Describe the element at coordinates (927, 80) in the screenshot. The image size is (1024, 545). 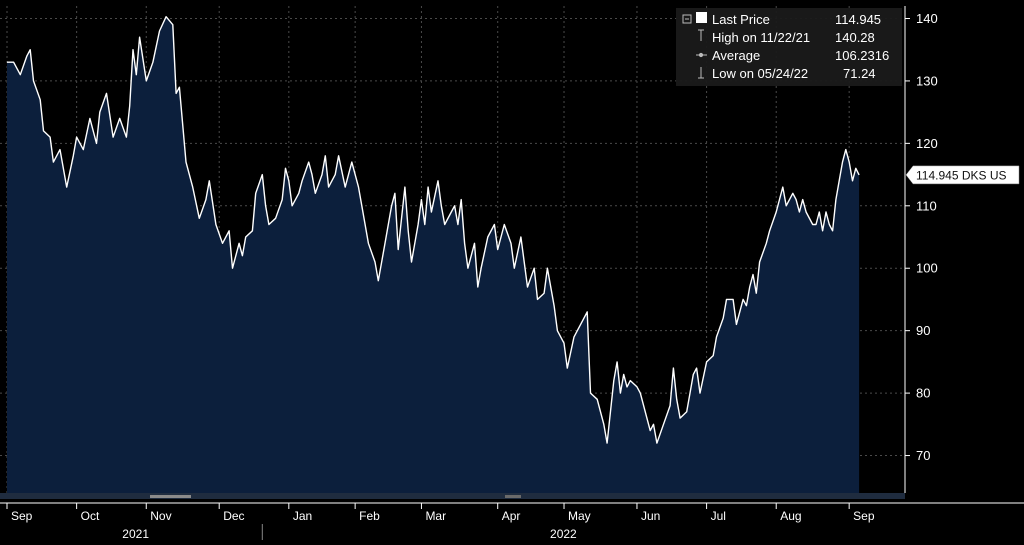
I see `y-tick-label: 130` at that location.